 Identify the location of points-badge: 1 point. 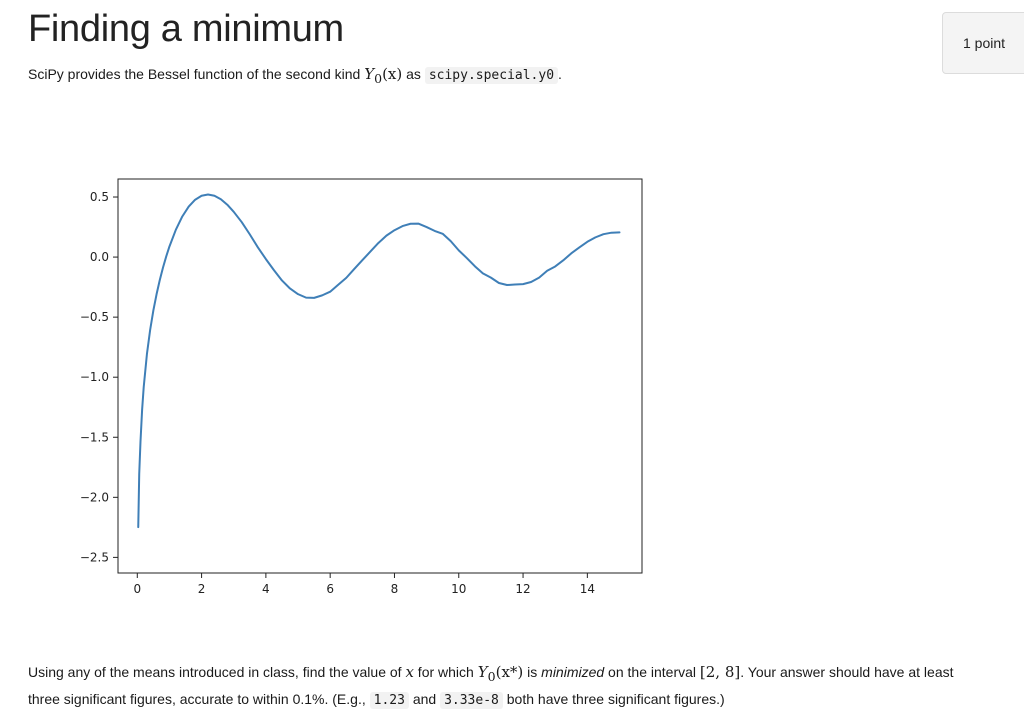
(983, 43).